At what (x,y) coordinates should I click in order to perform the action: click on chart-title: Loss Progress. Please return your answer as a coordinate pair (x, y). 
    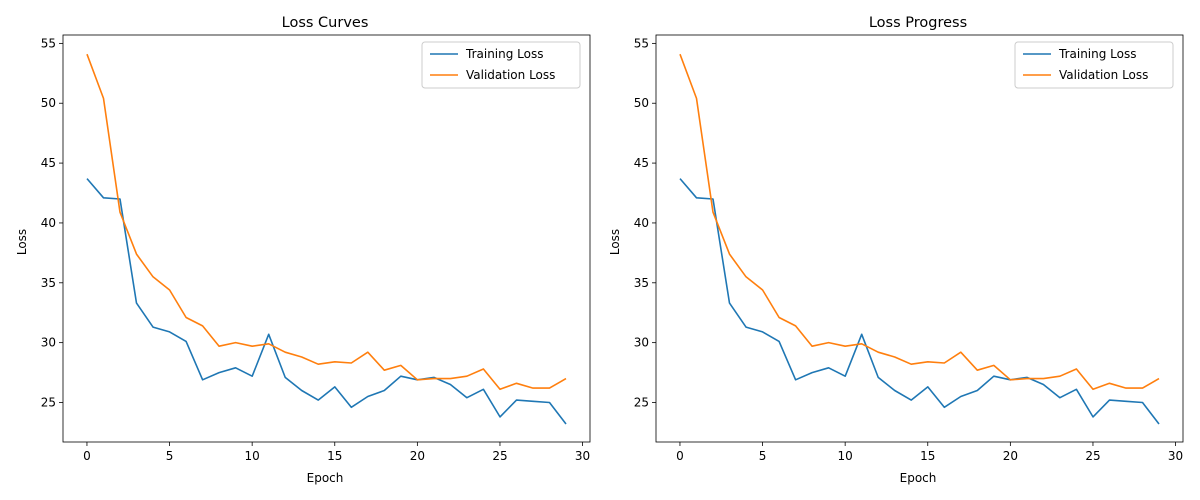
    Looking at the image, I should click on (918, 23).